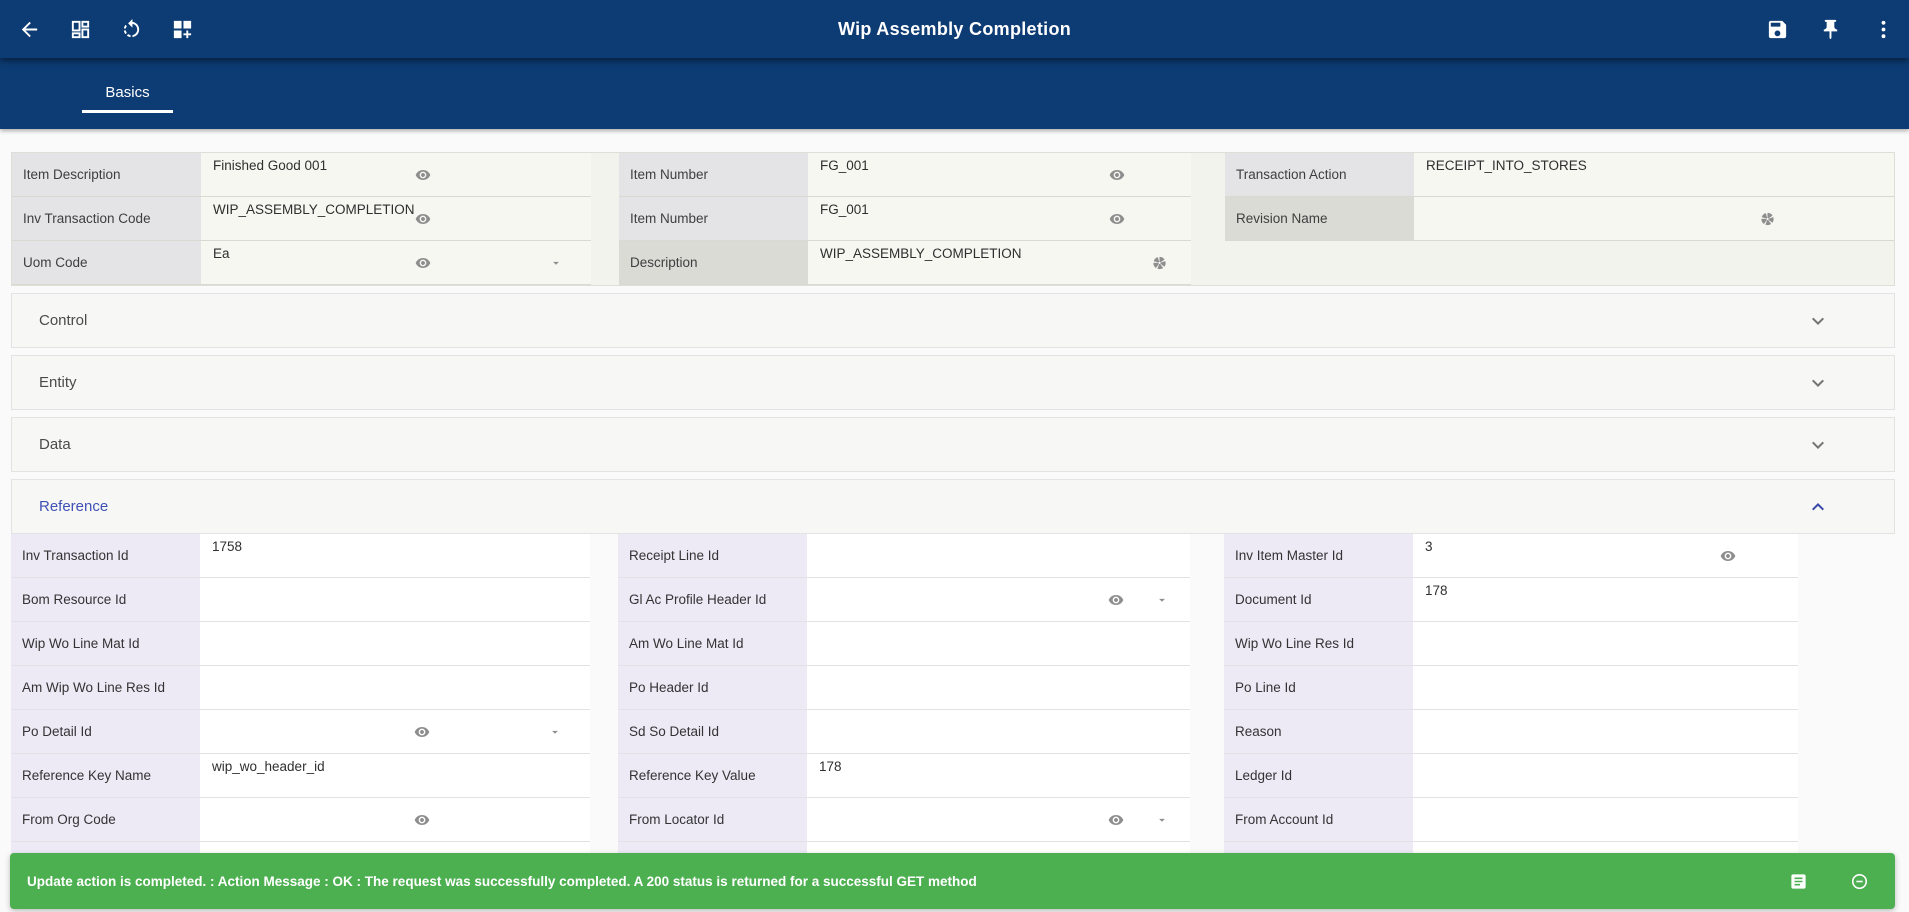 The height and width of the screenshot is (912, 1909). What do you see at coordinates (1318, 731) in the screenshot?
I see `field-label: Reason` at bounding box center [1318, 731].